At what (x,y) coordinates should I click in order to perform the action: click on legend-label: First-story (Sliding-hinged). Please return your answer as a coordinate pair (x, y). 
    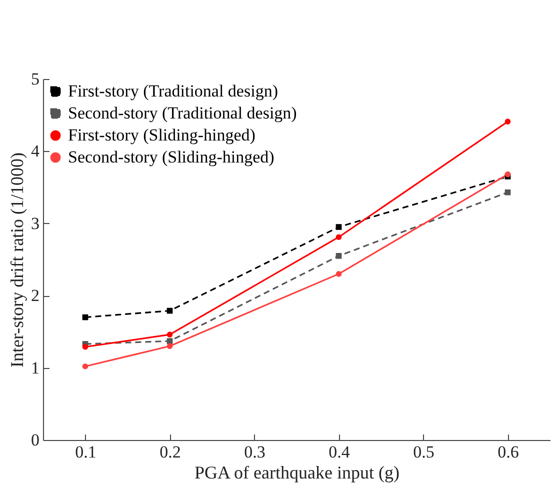
    Looking at the image, I should click on (162, 135).